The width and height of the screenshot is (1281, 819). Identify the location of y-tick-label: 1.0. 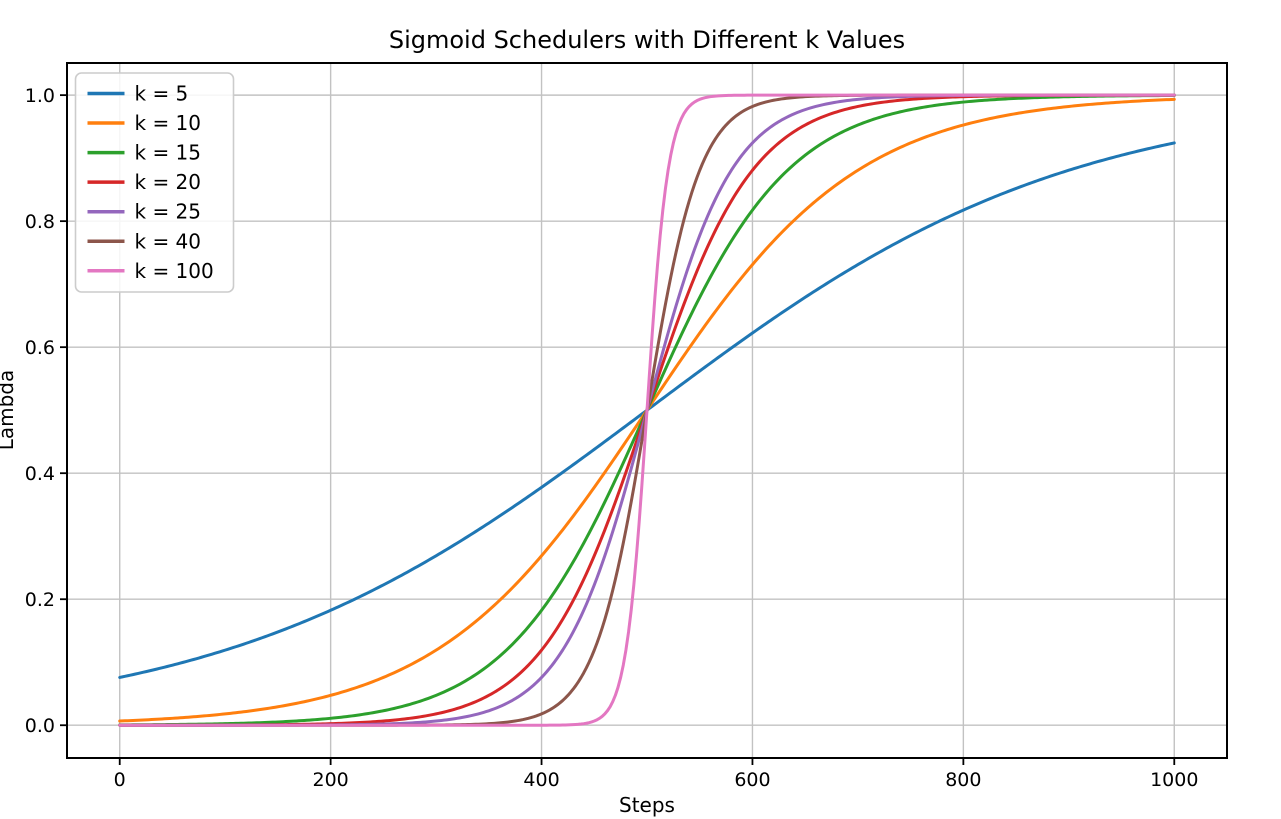
(40, 96).